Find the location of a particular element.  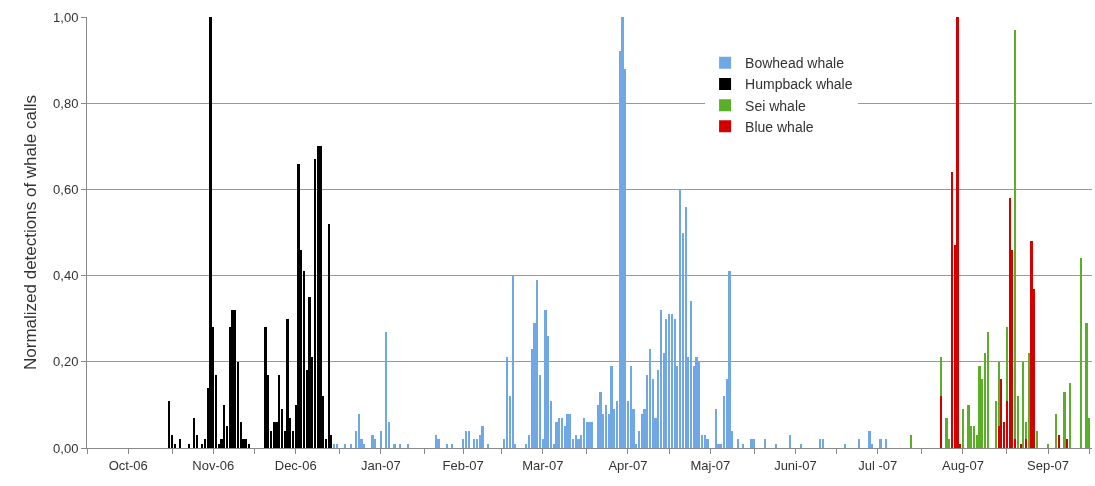

y-tick-label: 0,80 is located at coordinates (66, 103).